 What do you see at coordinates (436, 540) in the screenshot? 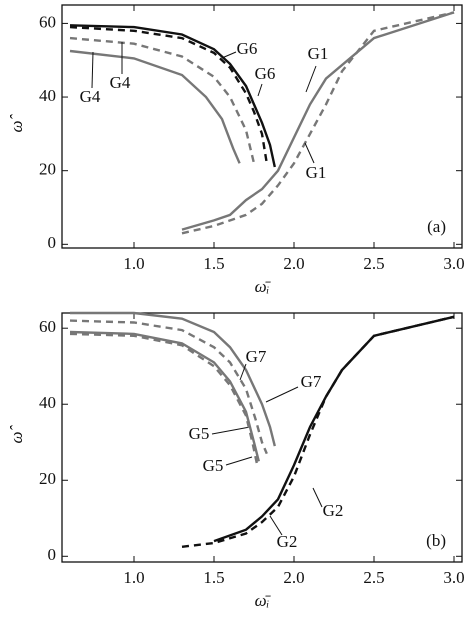
I see `panel-label: (b)` at bounding box center [436, 540].